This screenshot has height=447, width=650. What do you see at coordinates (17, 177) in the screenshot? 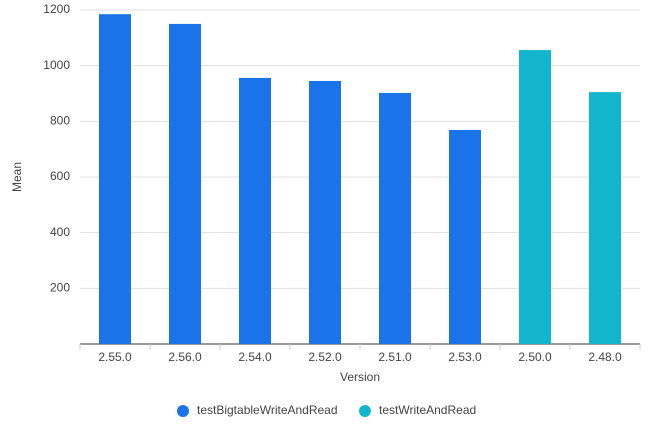
I see `y-axis-title: Mean` at bounding box center [17, 177].